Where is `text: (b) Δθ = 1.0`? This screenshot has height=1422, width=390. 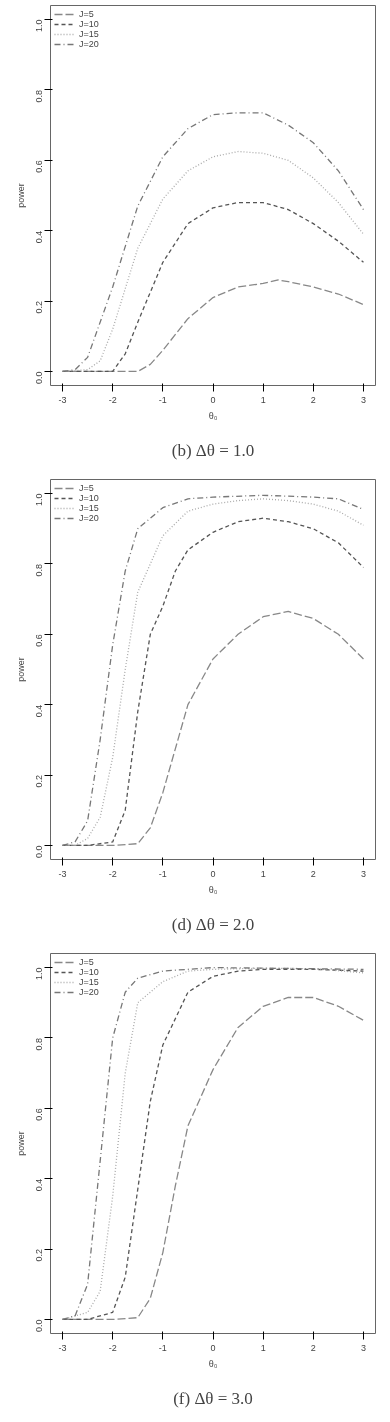
text: (b) Δθ = 1.0 is located at coordinates (213, 450).